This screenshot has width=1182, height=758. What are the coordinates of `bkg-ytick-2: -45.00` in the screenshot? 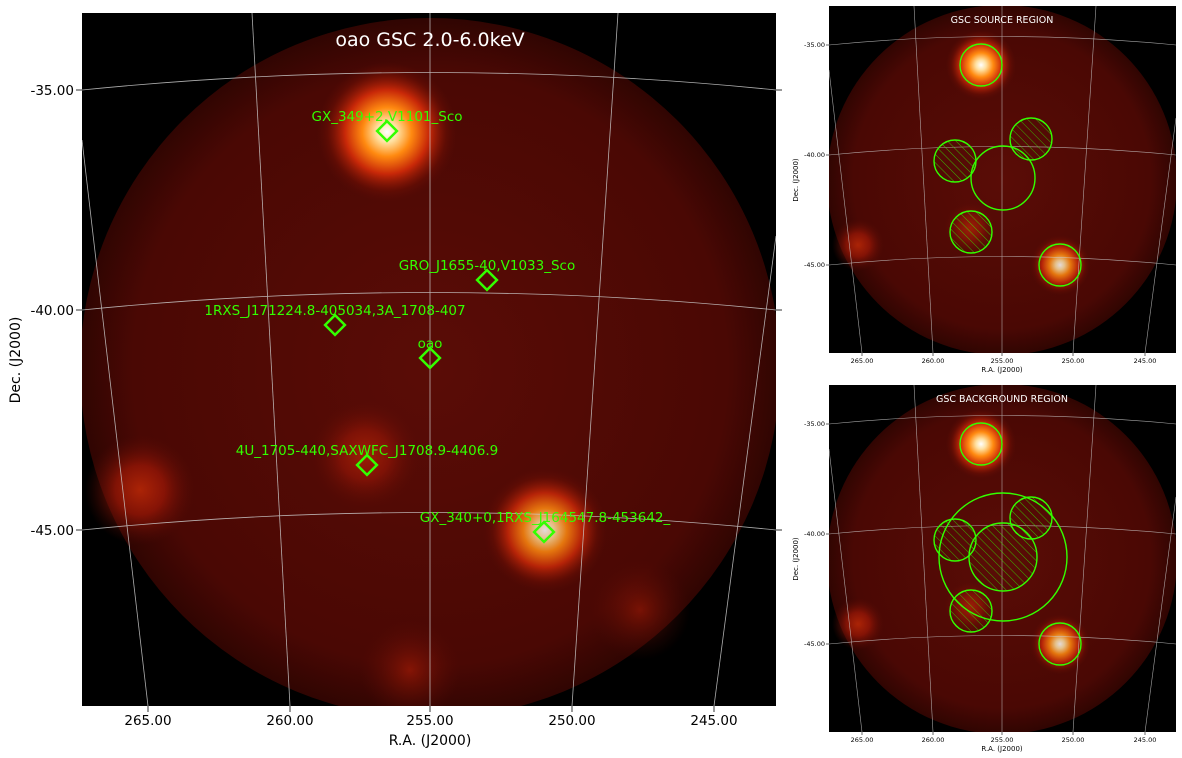 It's located at (814, 644).